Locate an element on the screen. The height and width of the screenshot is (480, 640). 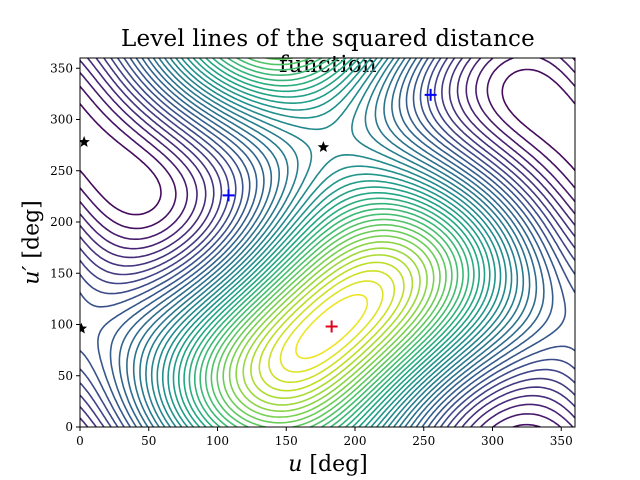
x-tick-label: 50 is located at coordinates (148, 441).